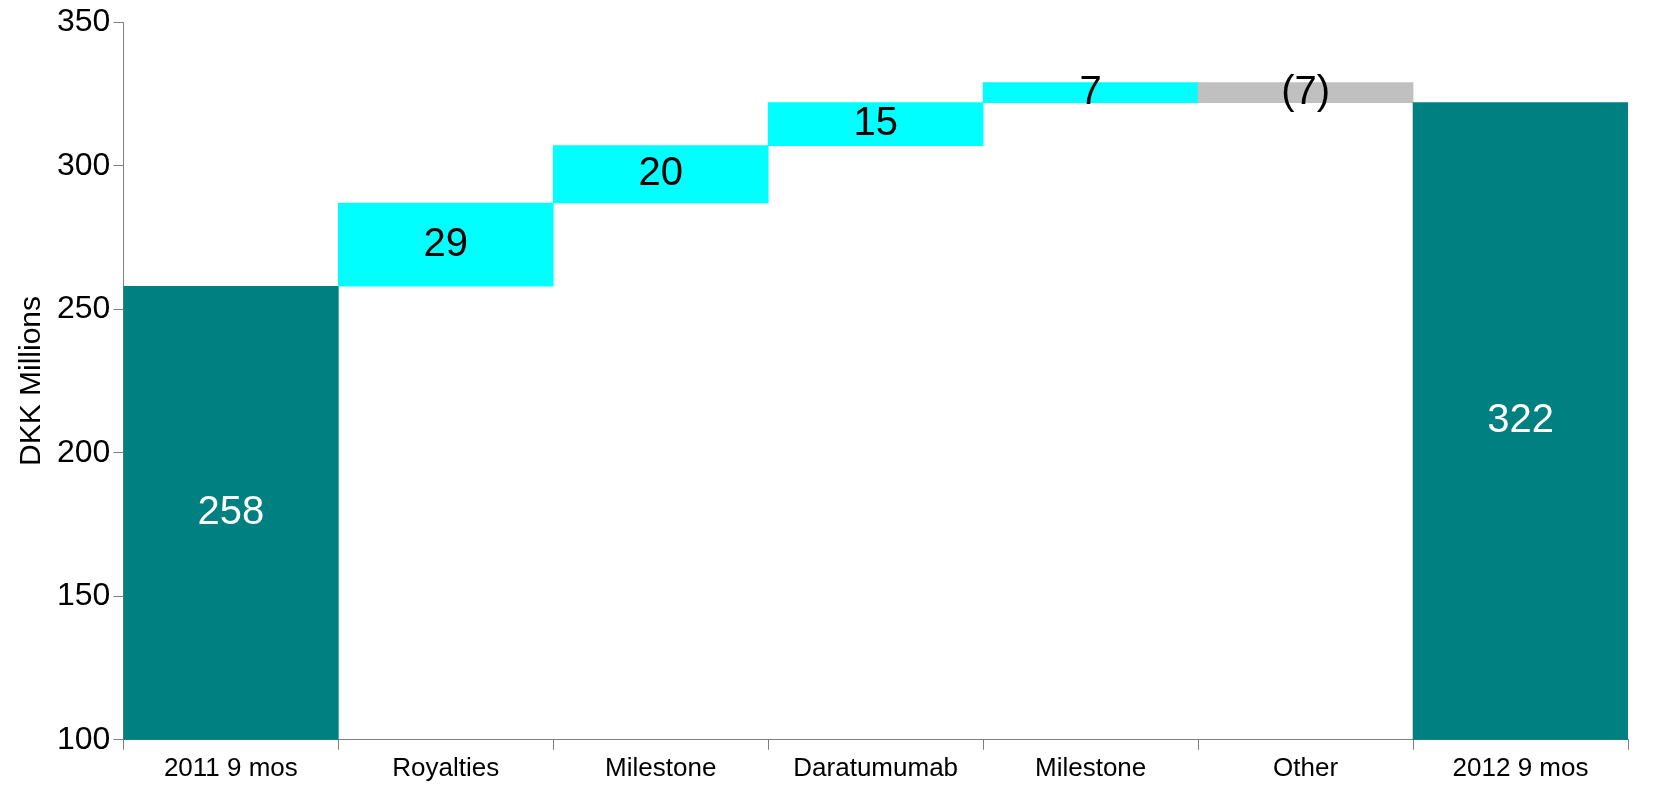 Image resolution: width=1668 pixels, height=797 pixels. Describe the element at coordinates (84, 307) in the screenshot. I see `y-tick-label: 250` at that location.